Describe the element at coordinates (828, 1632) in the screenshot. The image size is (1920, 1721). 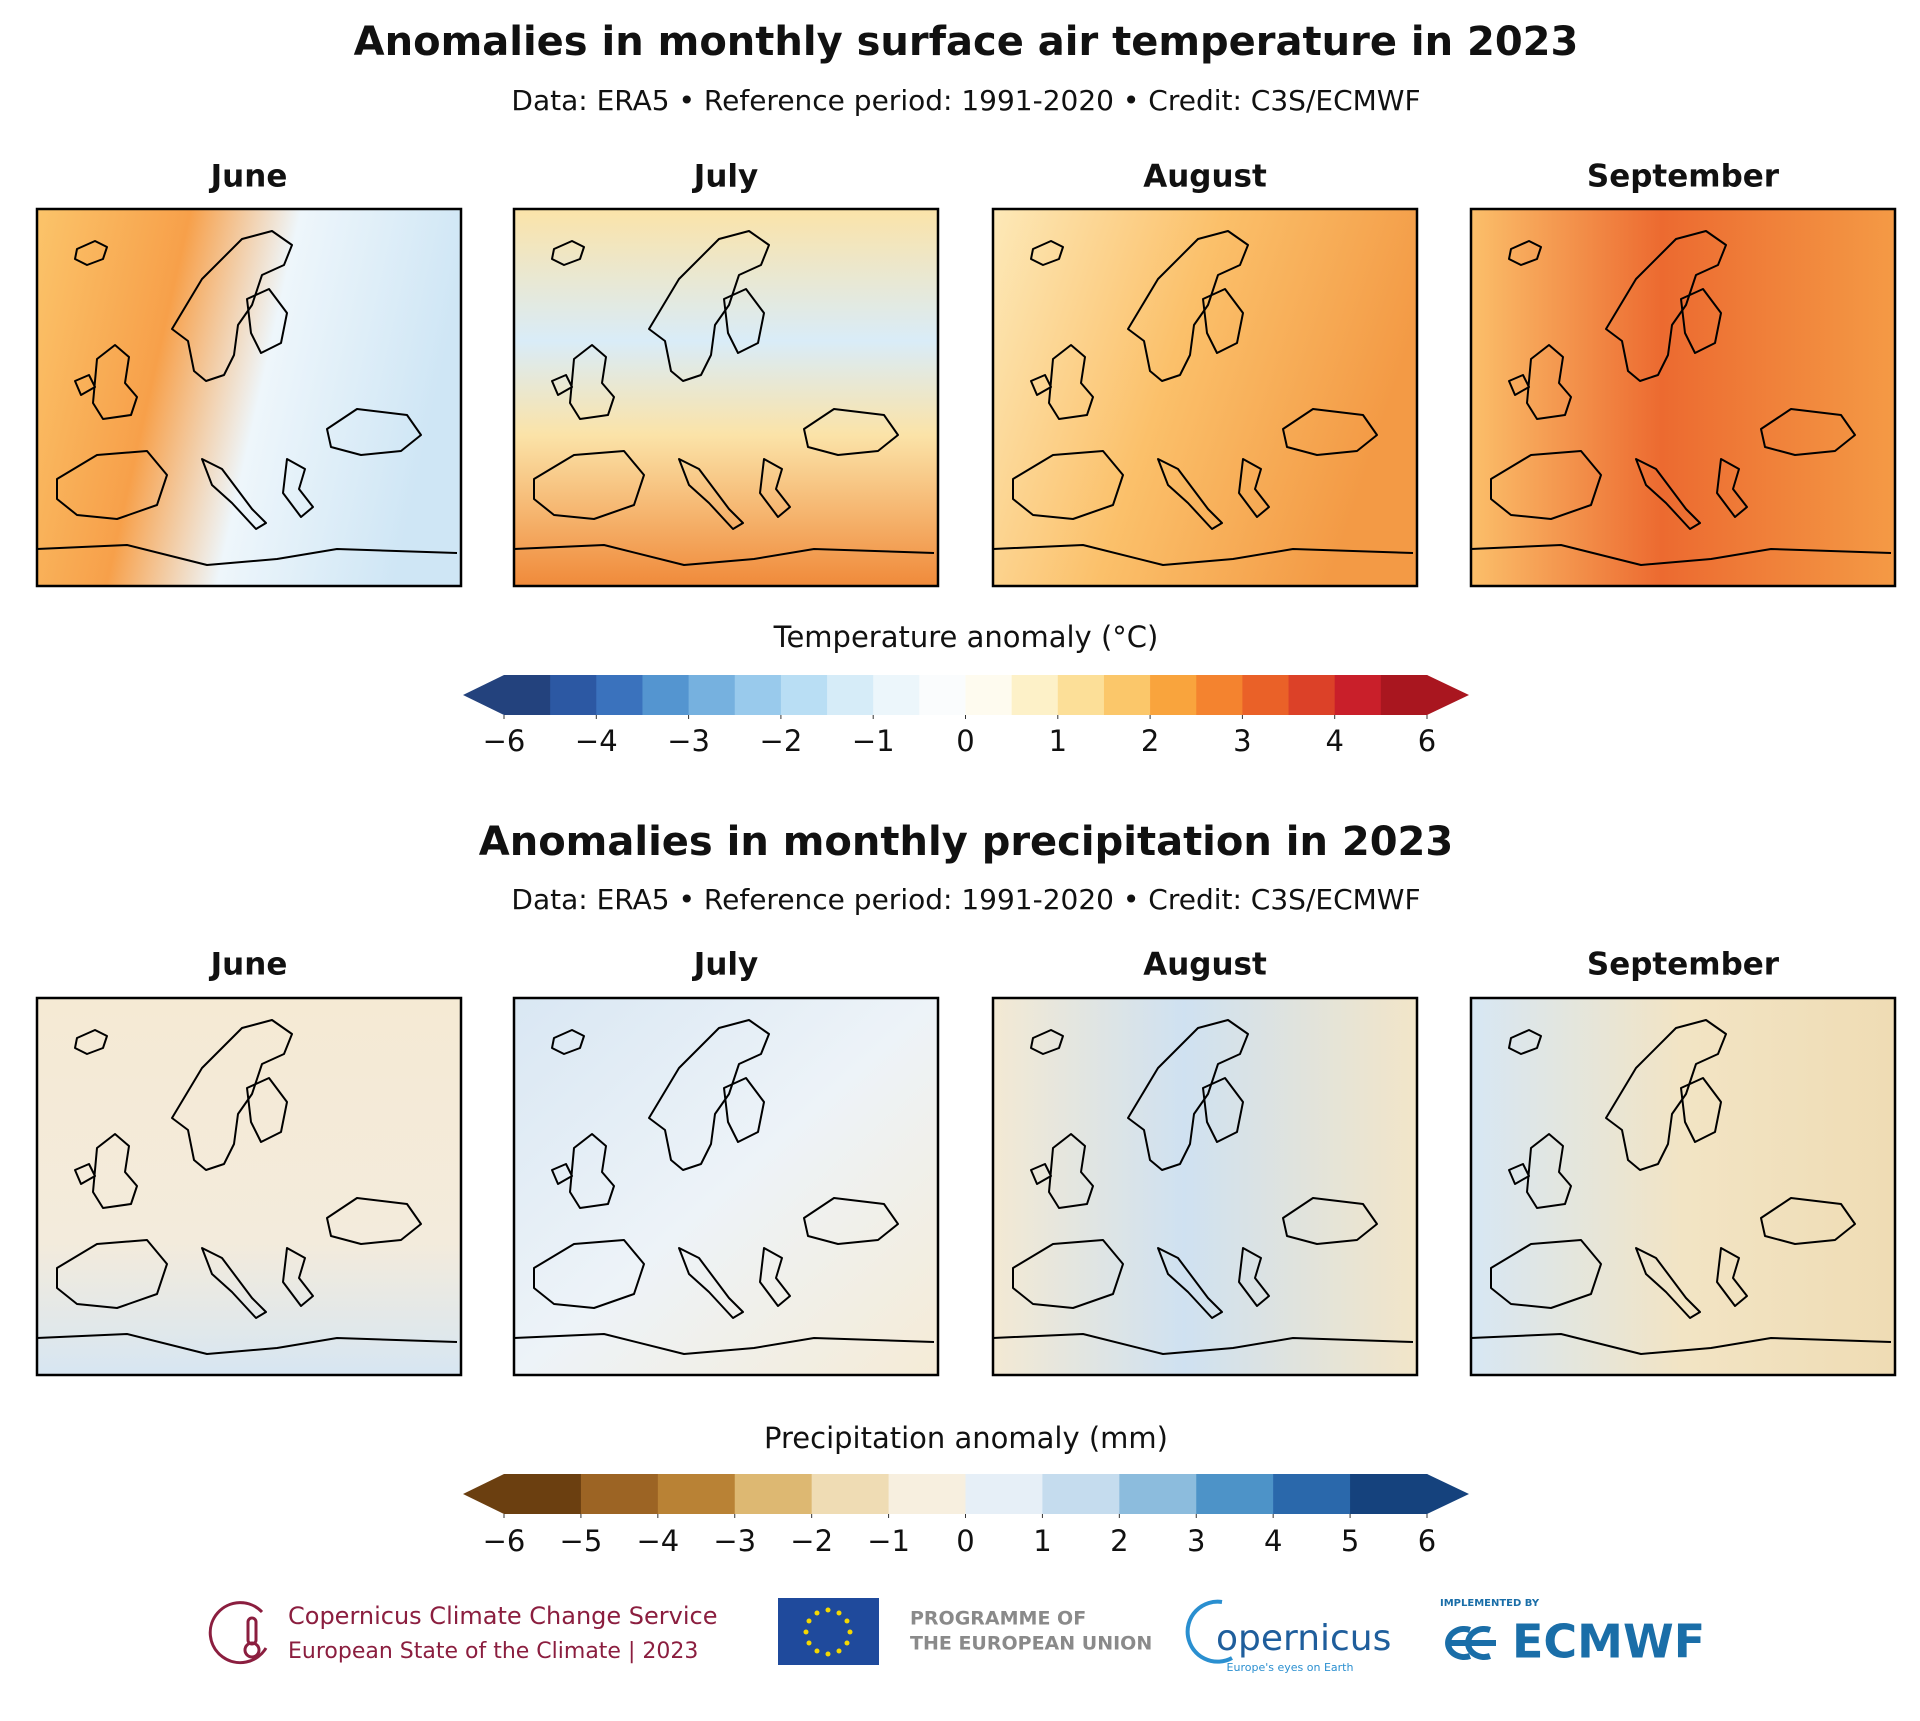
I see `eu-stars` at that location.